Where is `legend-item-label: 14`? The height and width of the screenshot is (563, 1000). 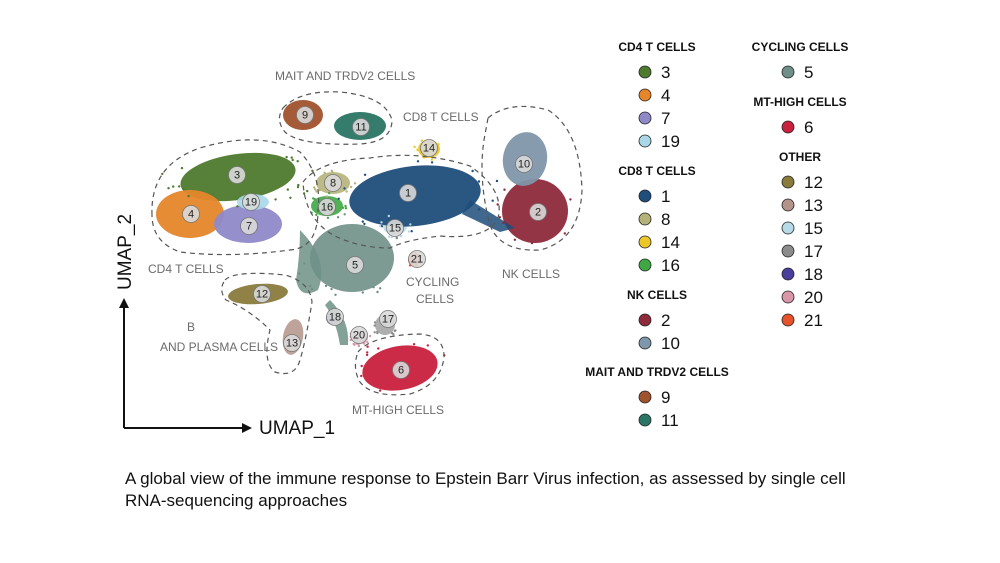
legend-item-label: 14 is located at coordinates (670, 242).